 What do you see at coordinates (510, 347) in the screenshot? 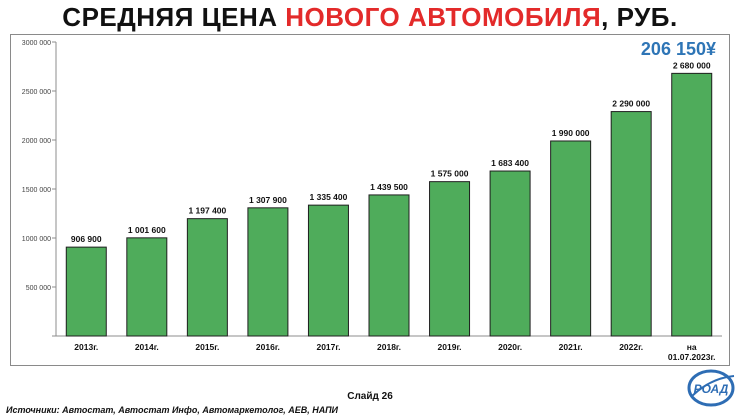
I see `category-label: 2020г.` at bounding box center [510, 347].